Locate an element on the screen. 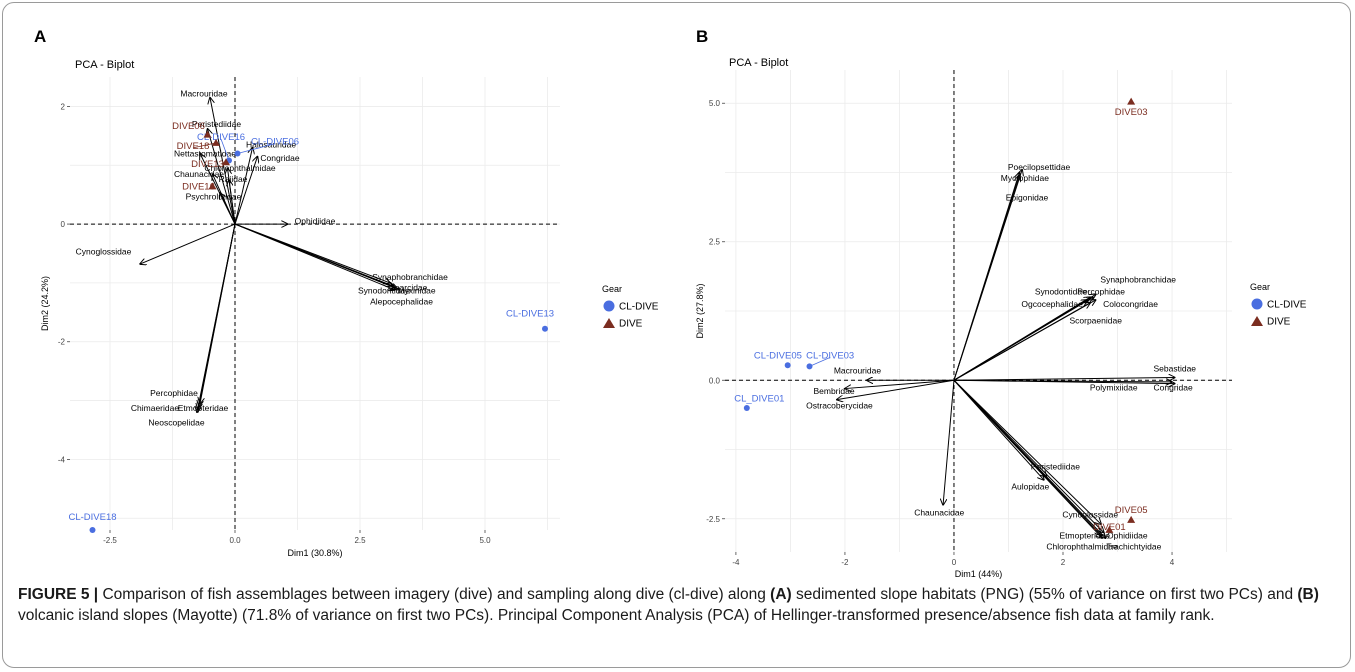 This screenshot has width=1355, height=672. point-label-cl-dive18: CL-DIVE18 is located at coordinates (92, 517).